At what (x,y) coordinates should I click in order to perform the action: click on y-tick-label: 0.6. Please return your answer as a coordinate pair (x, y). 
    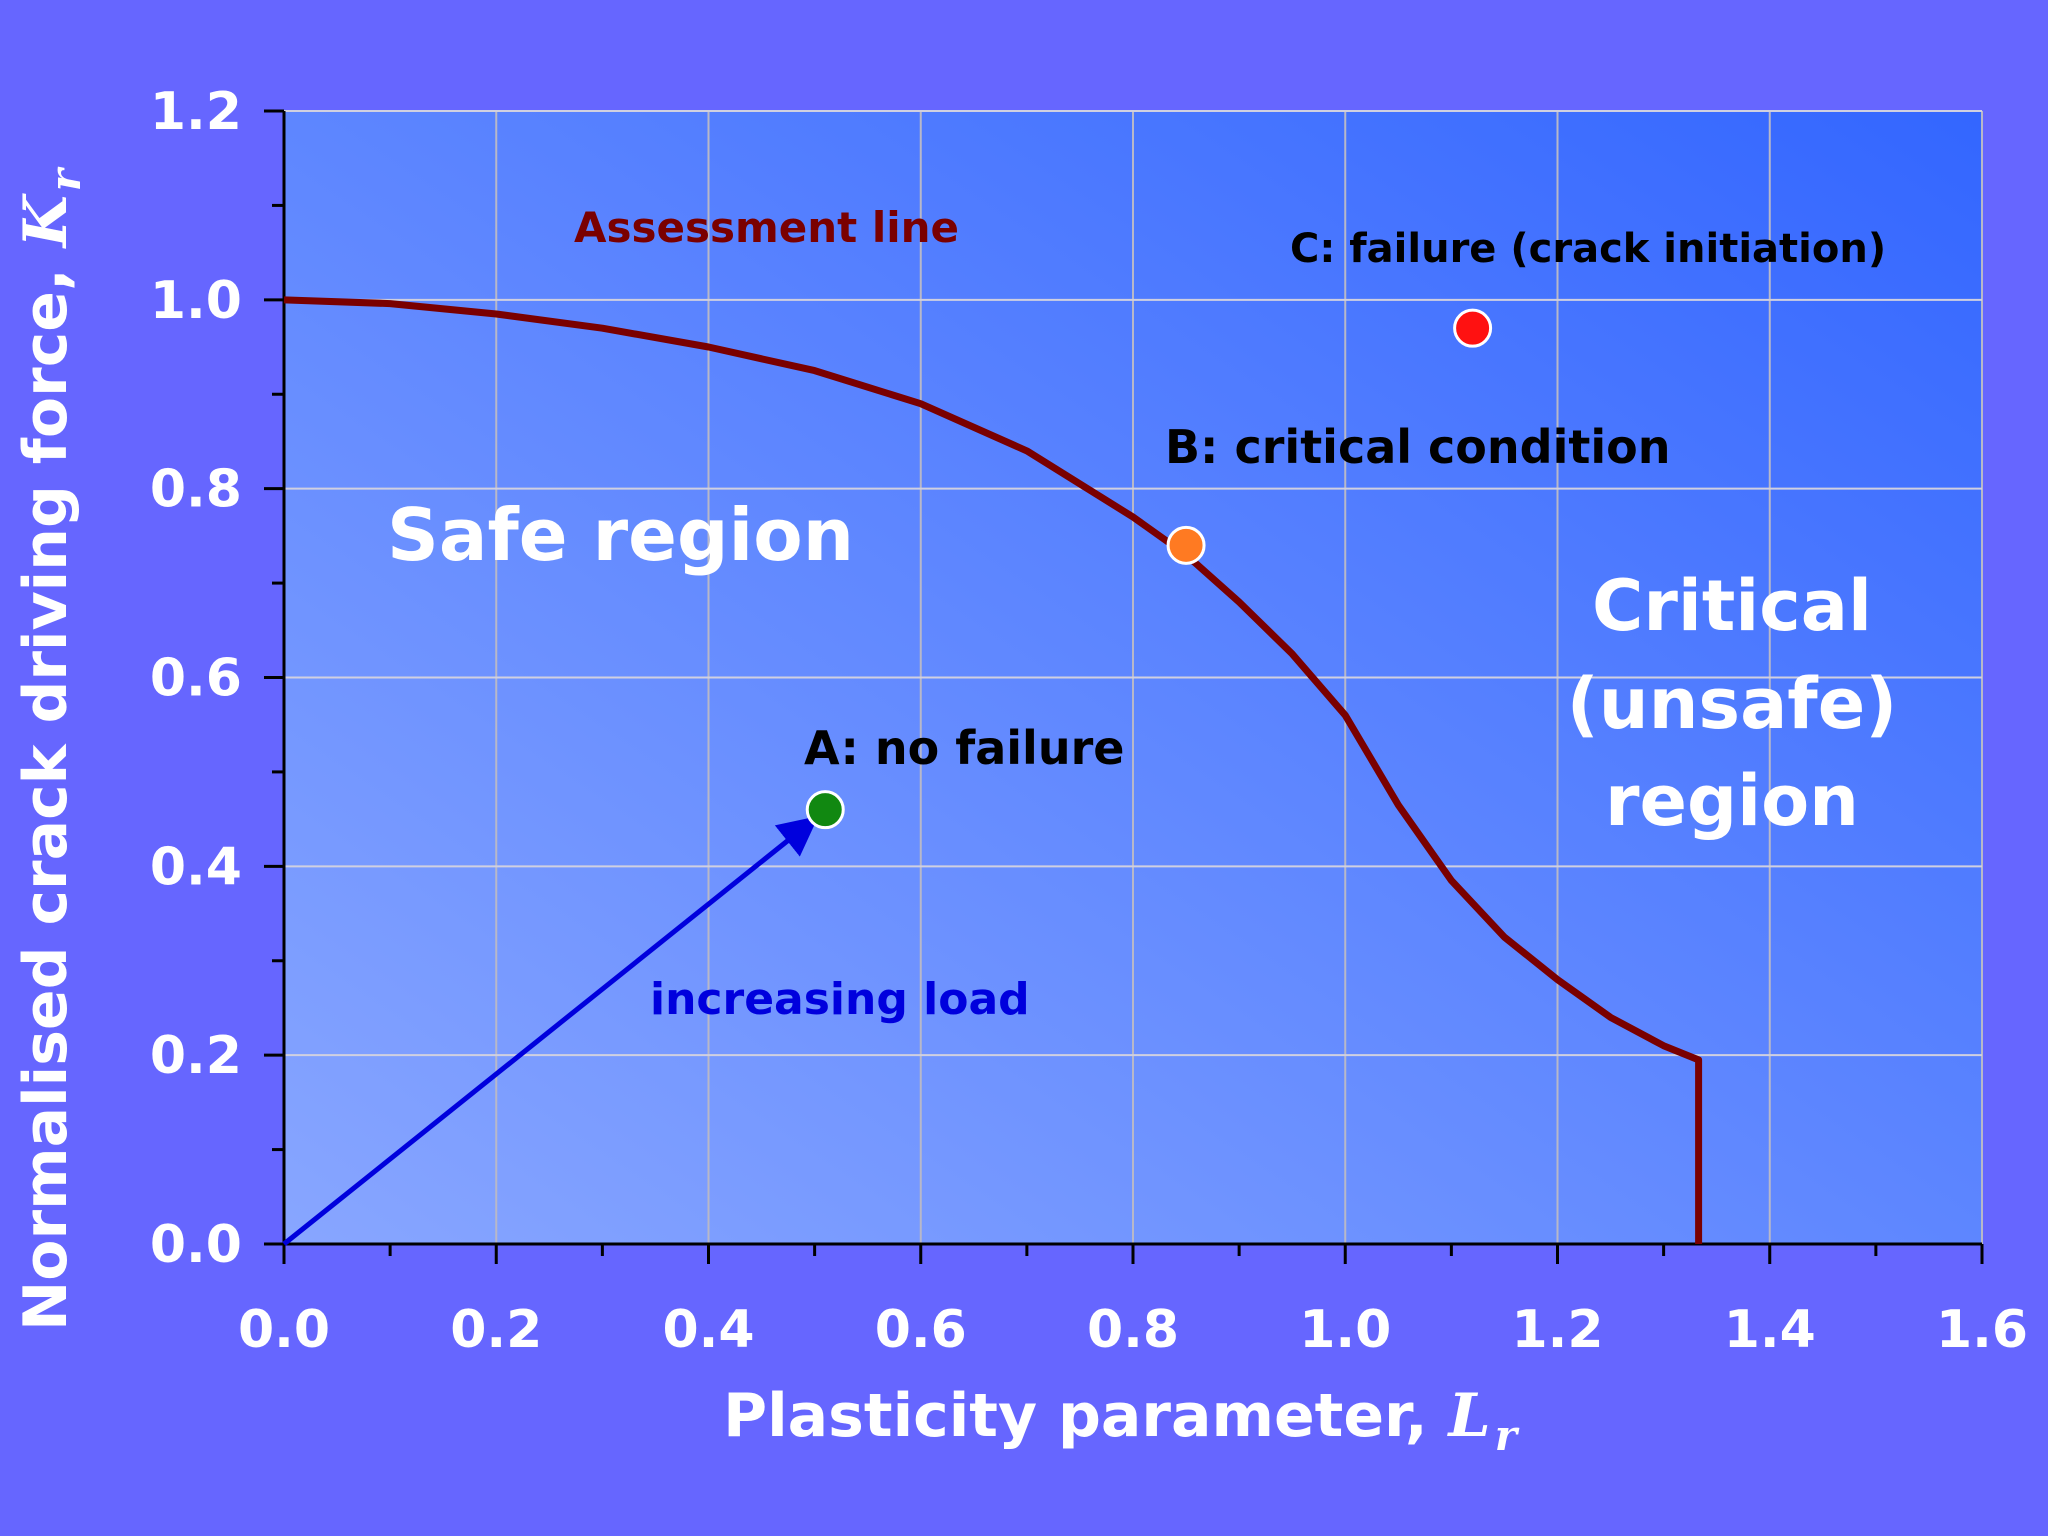
    Looking at the image, I should click on (196, 679).